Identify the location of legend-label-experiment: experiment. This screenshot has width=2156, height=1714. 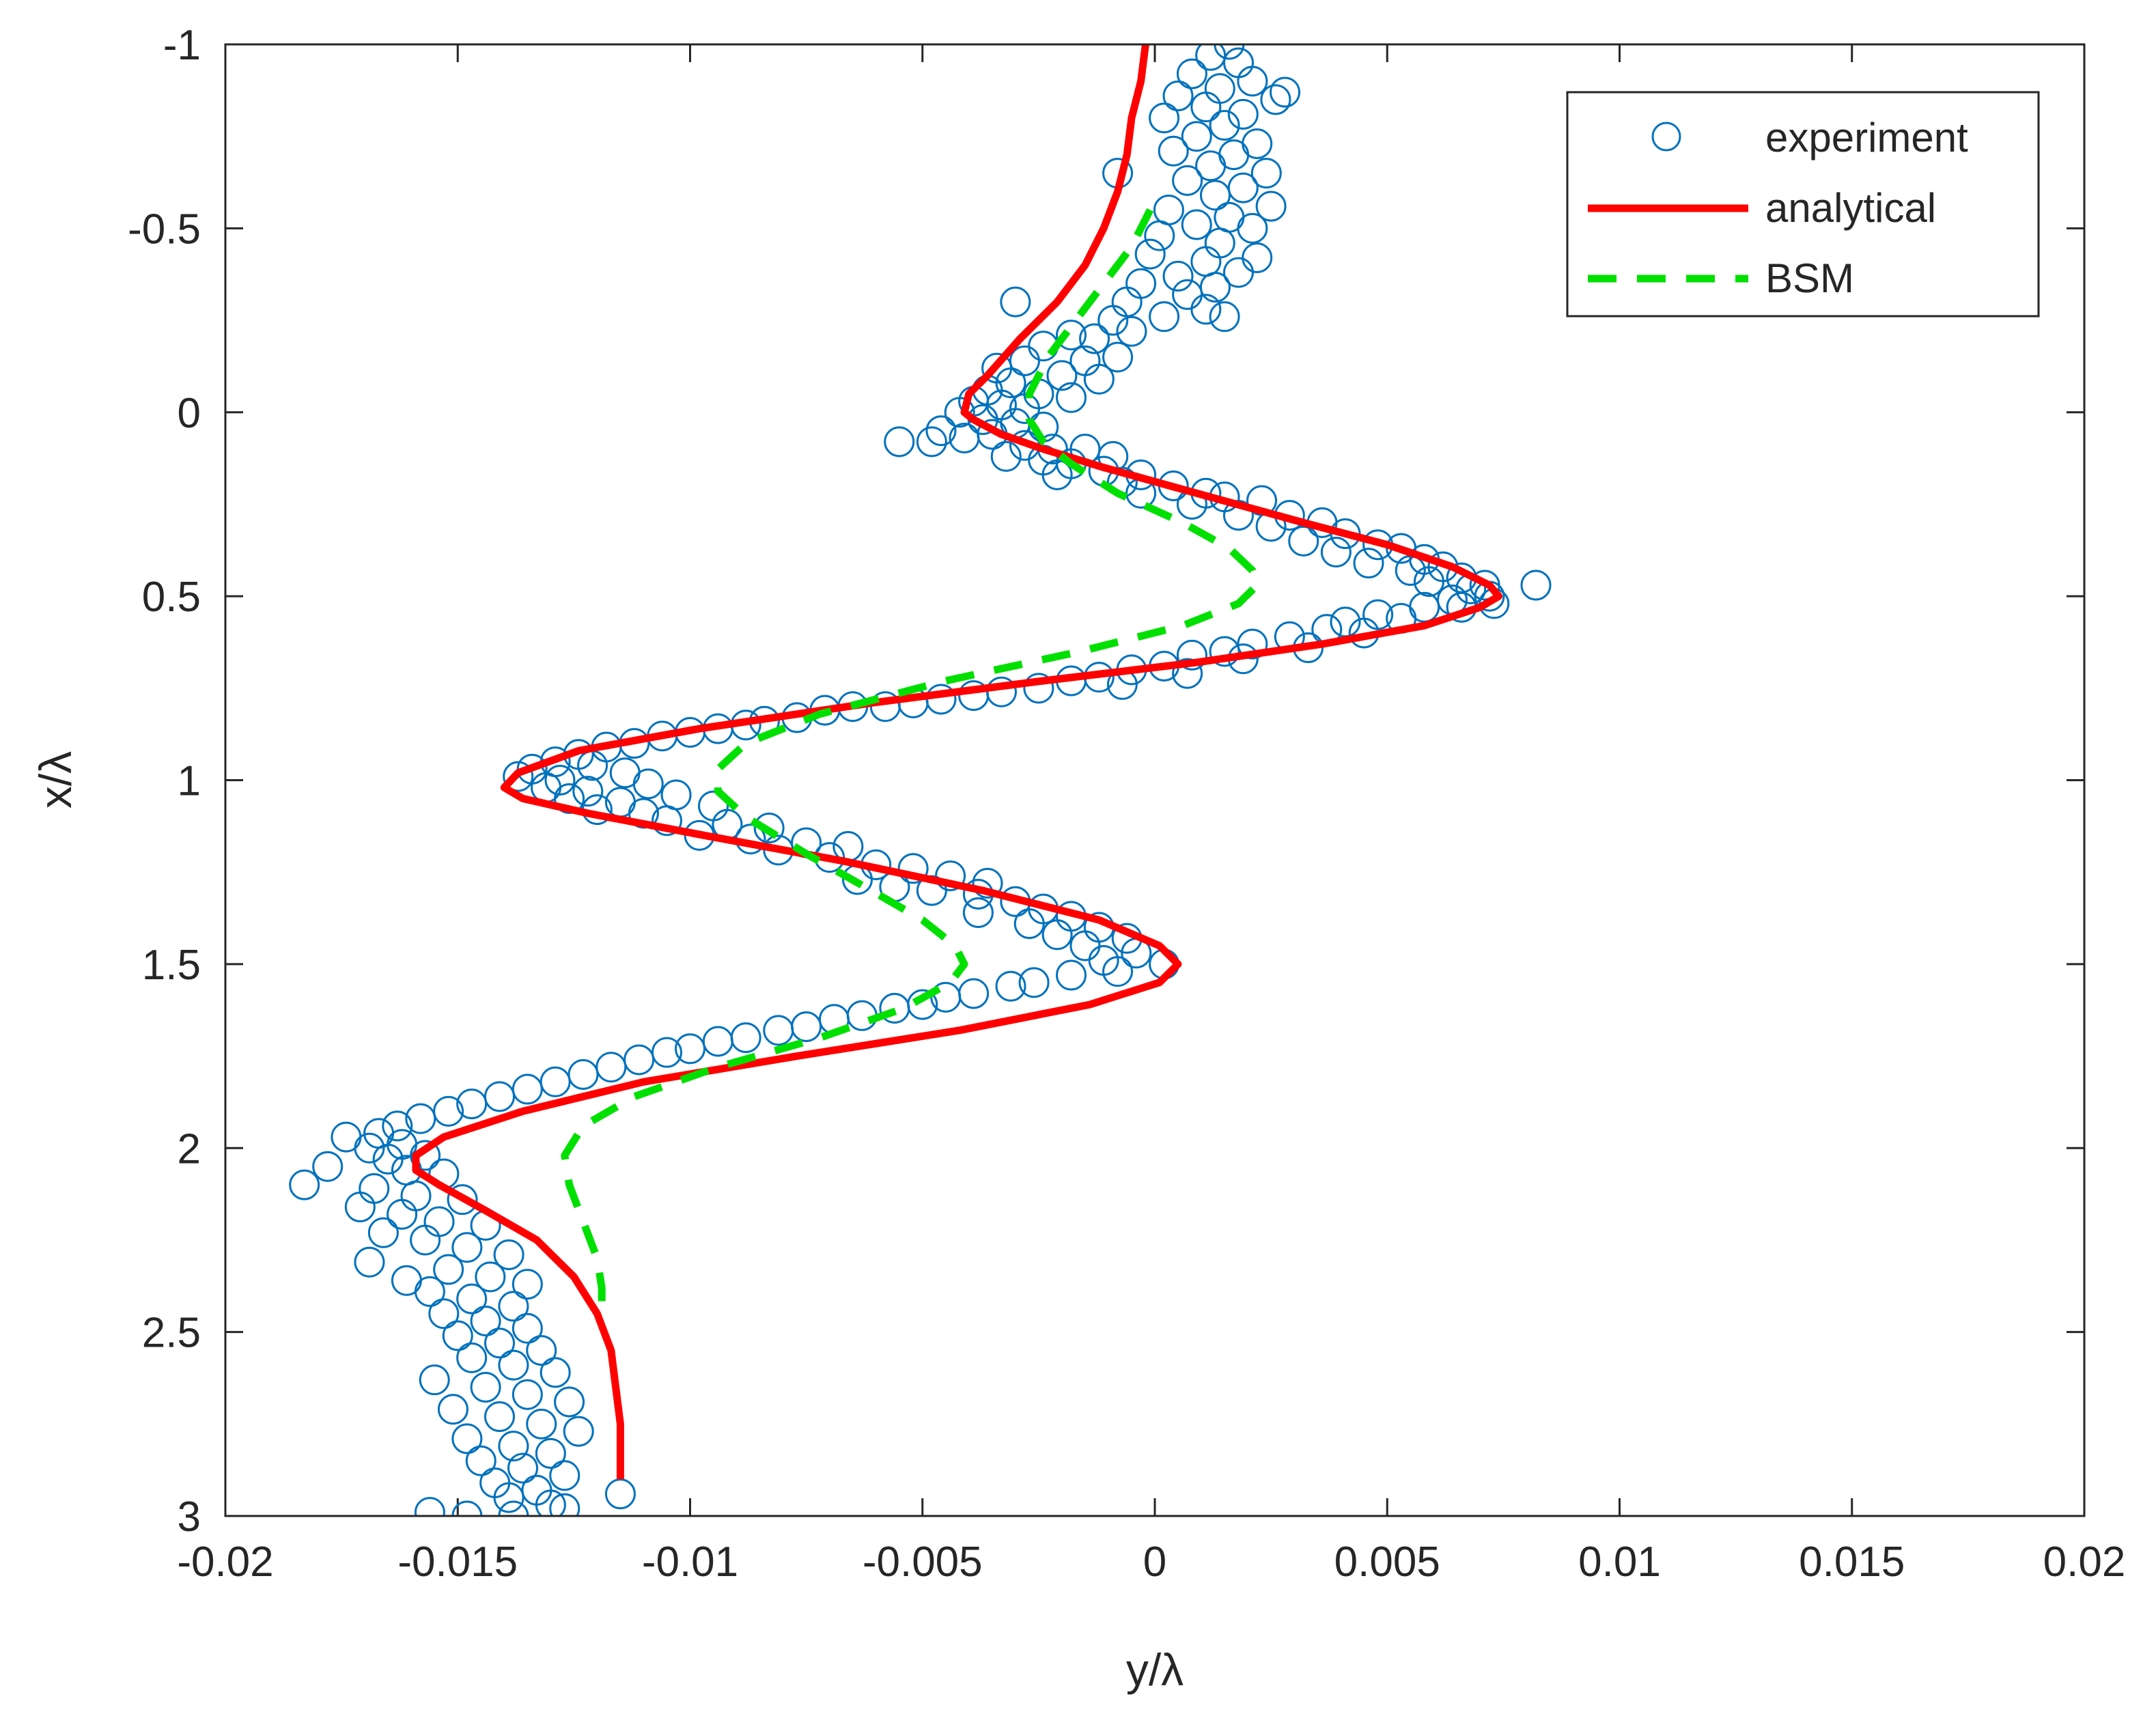
(1866, 137).